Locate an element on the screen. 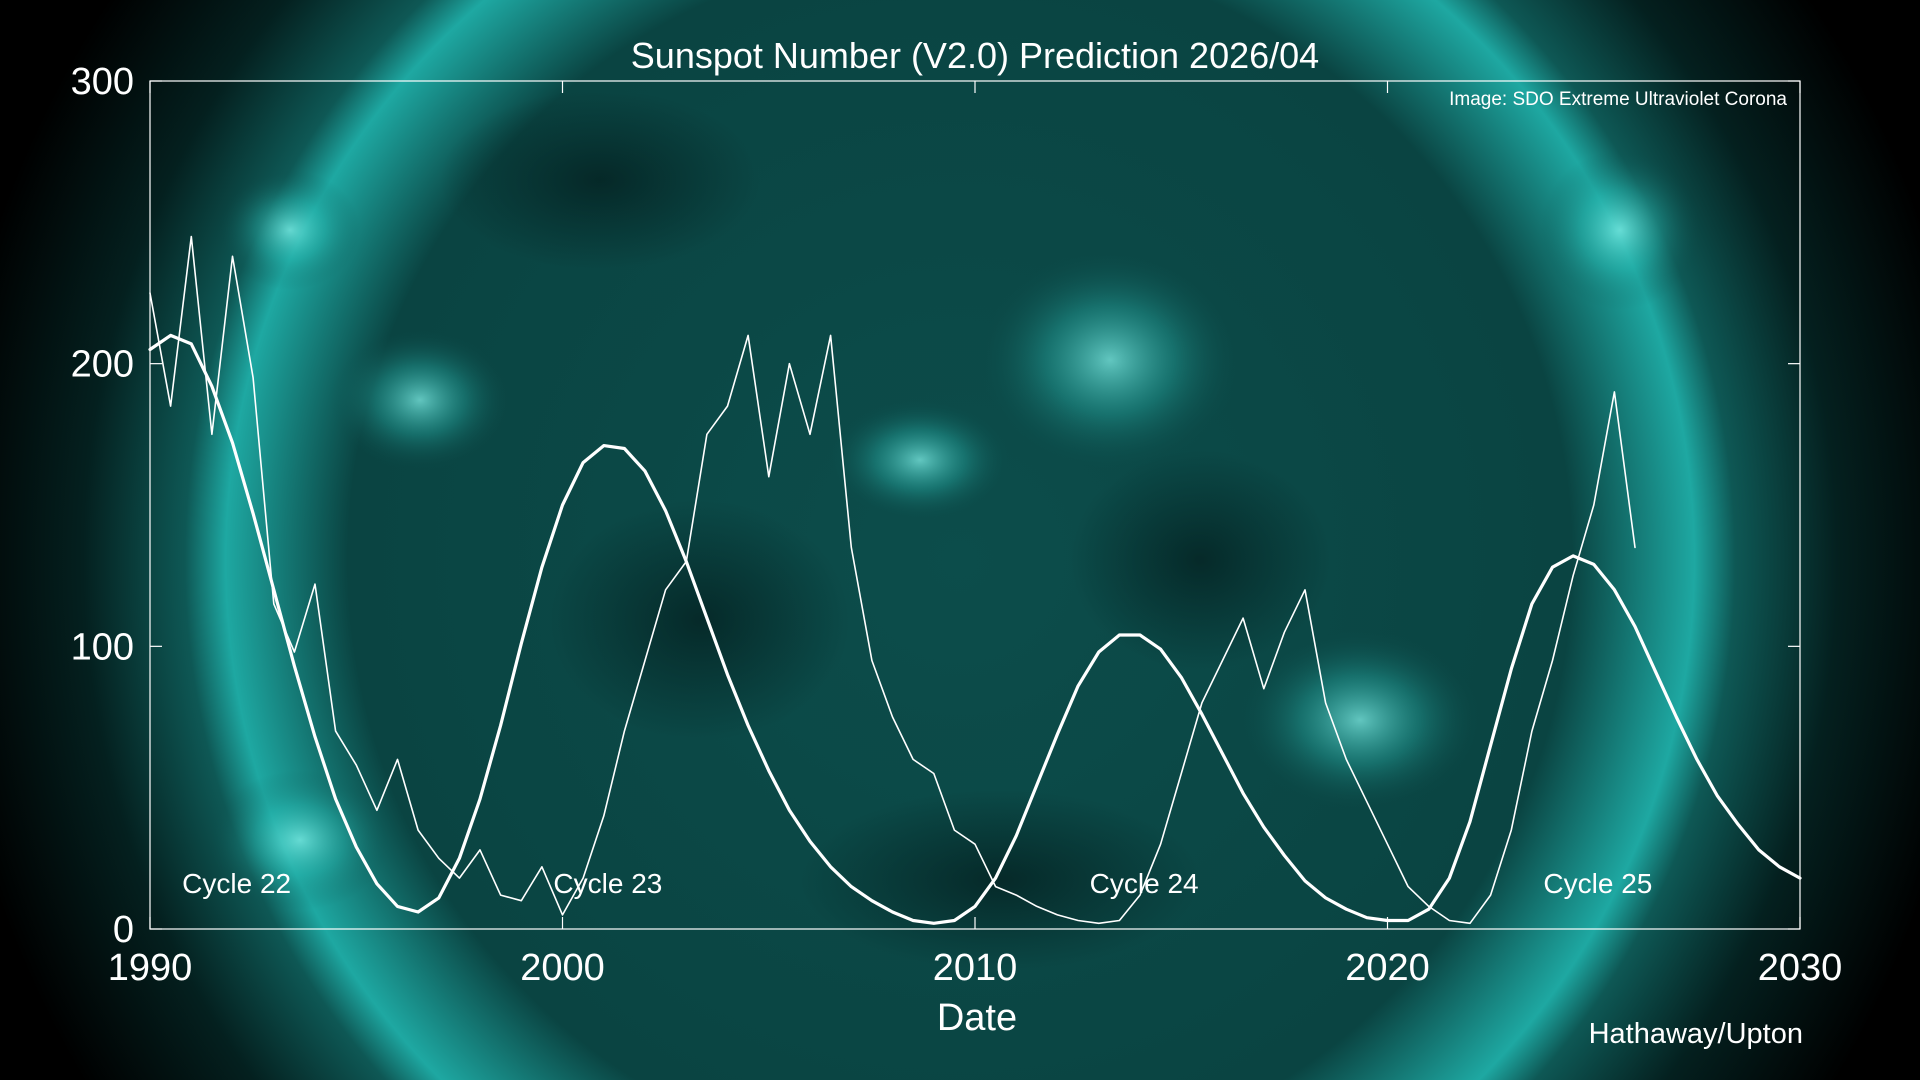  author-credit: Hathaway/Upton is located at coordinates (1696, 1034).